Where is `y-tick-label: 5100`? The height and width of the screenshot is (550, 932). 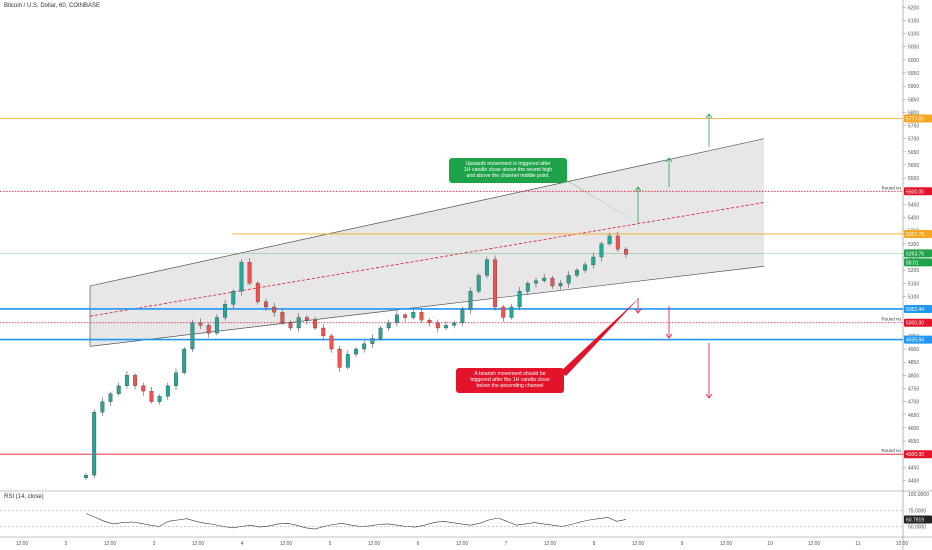
y-tick-label: 5100 is located at coordinates (913, 297).